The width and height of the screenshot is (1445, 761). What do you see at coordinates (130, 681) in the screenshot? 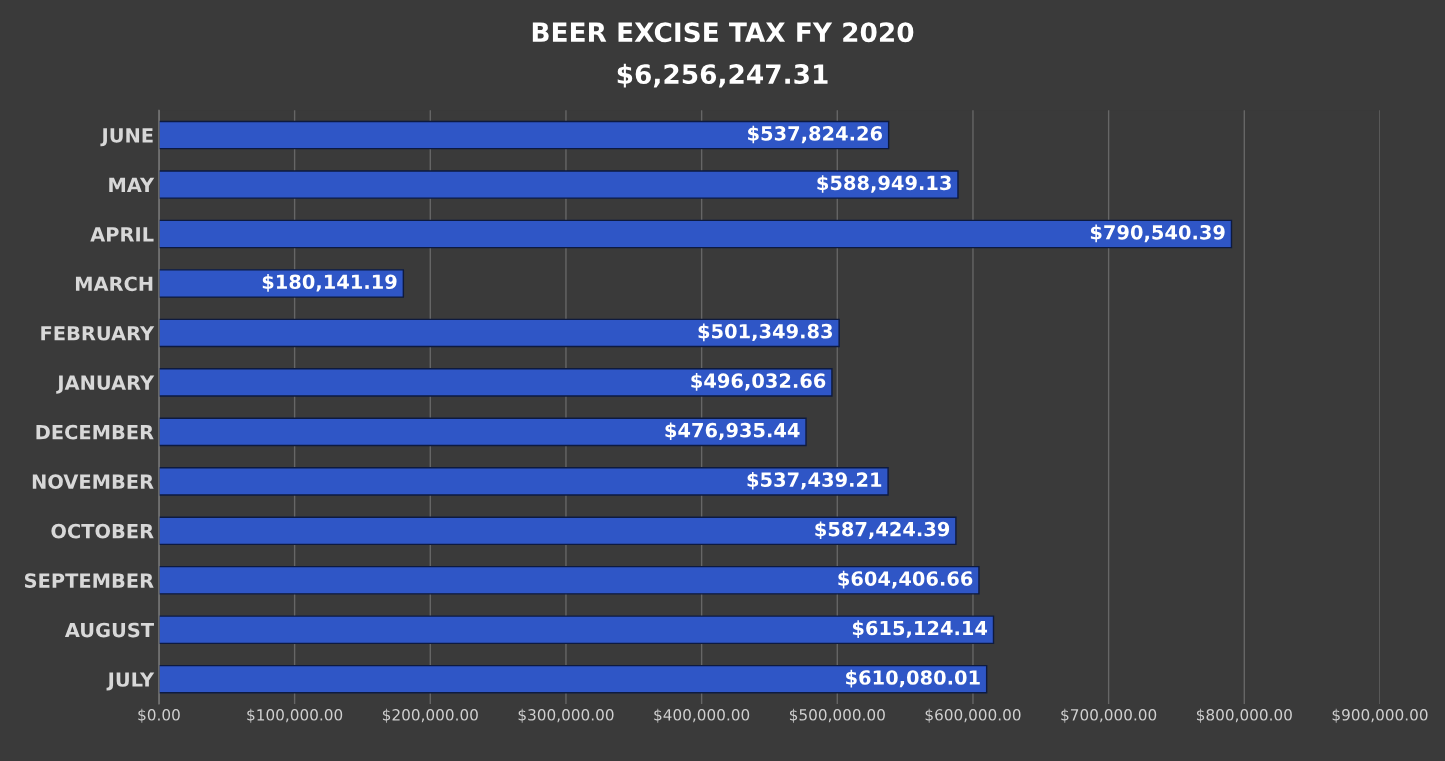
I see `y-tick-label: JULY` at bounding box center [130, 681].